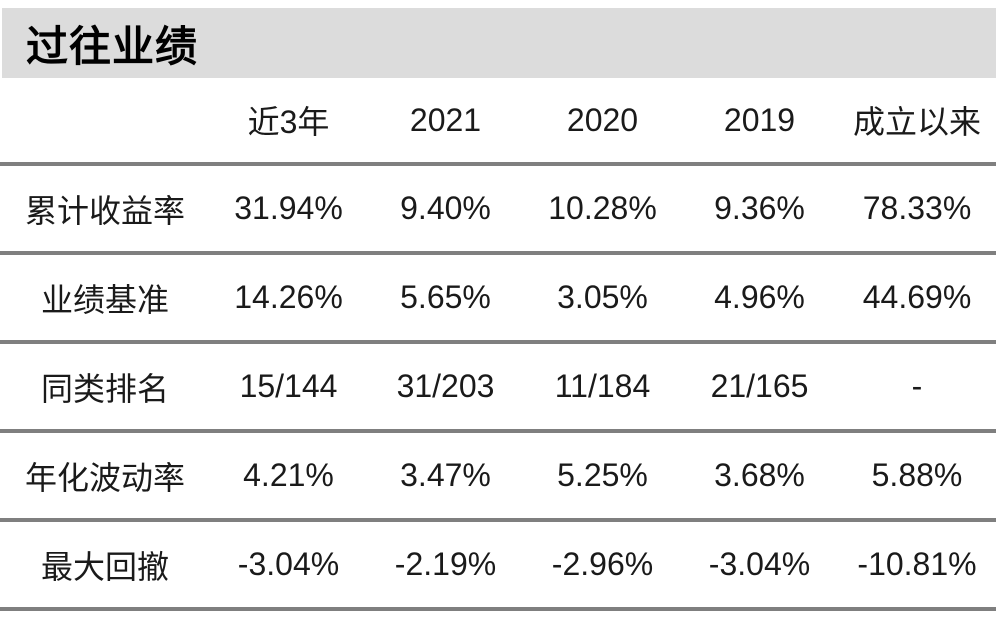  What do you see at coordinates (602, 209) in the screenshot?
I see `table-cell: 10.28%` at bounding box center [602, 209].